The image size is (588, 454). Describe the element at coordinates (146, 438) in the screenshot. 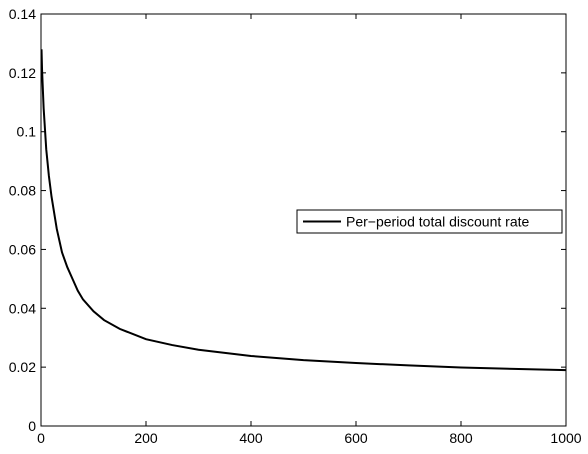

I see `x-tick-label: 200` at that location.